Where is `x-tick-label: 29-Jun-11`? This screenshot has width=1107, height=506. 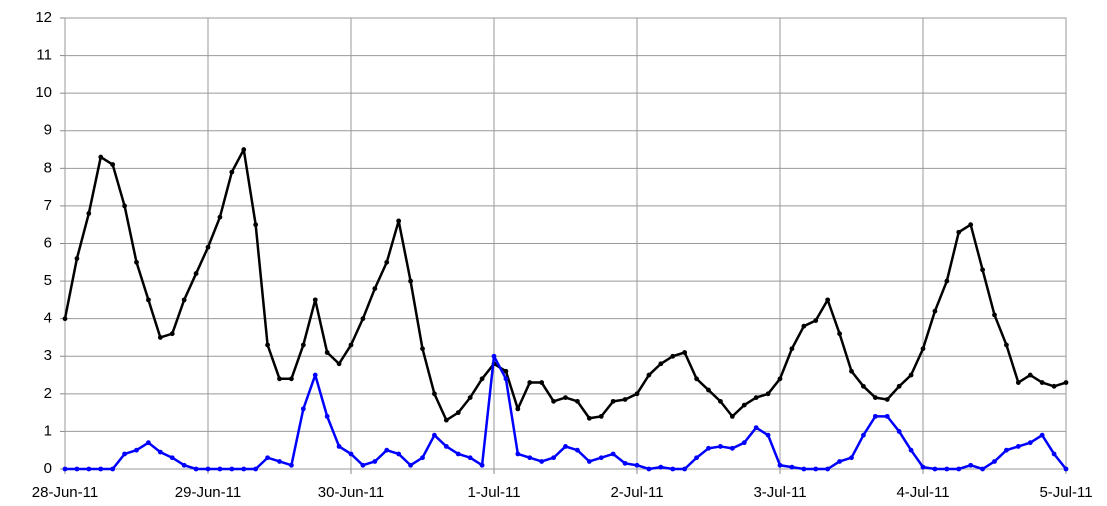 x-tick-label: 29-Jun-11 is located at coordinates (208, 492).